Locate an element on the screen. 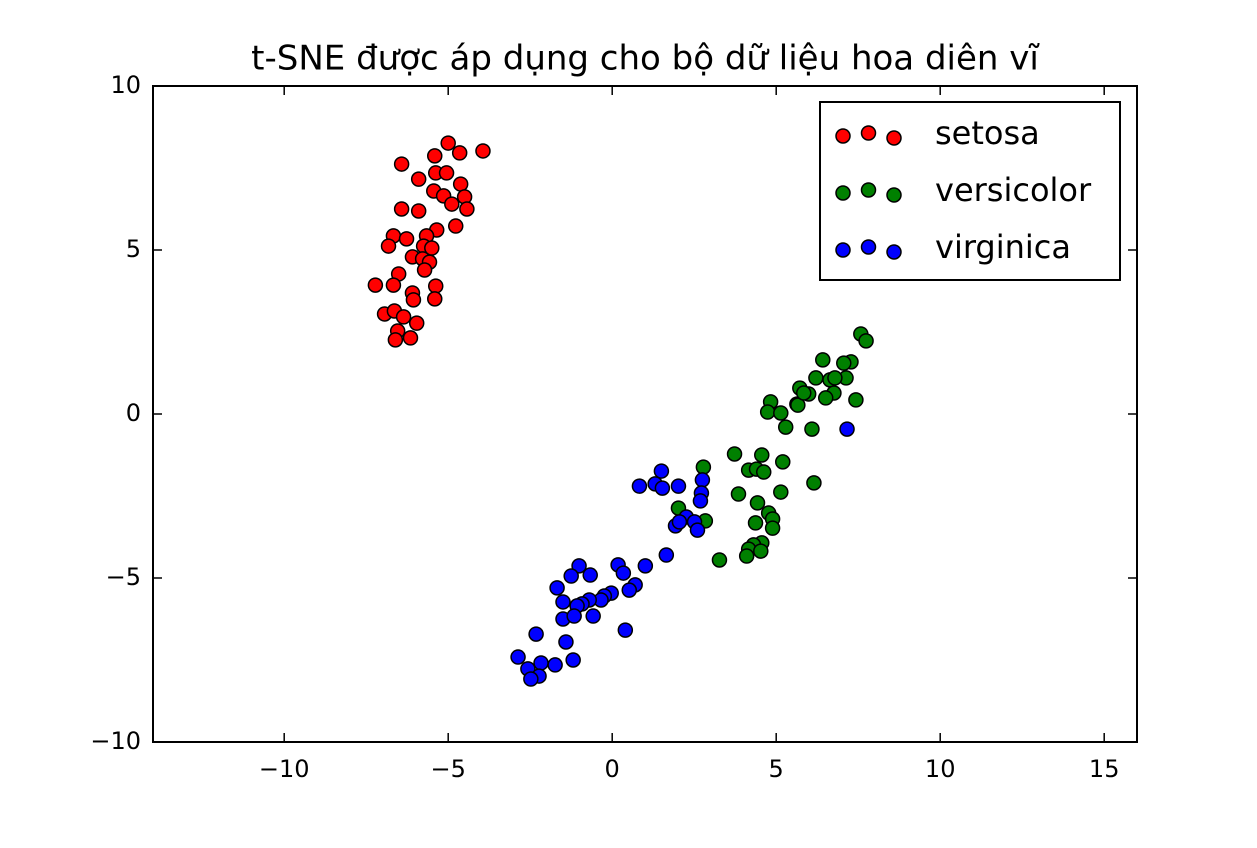  x-tick-label: −5 is located at coordinates (448, 769).